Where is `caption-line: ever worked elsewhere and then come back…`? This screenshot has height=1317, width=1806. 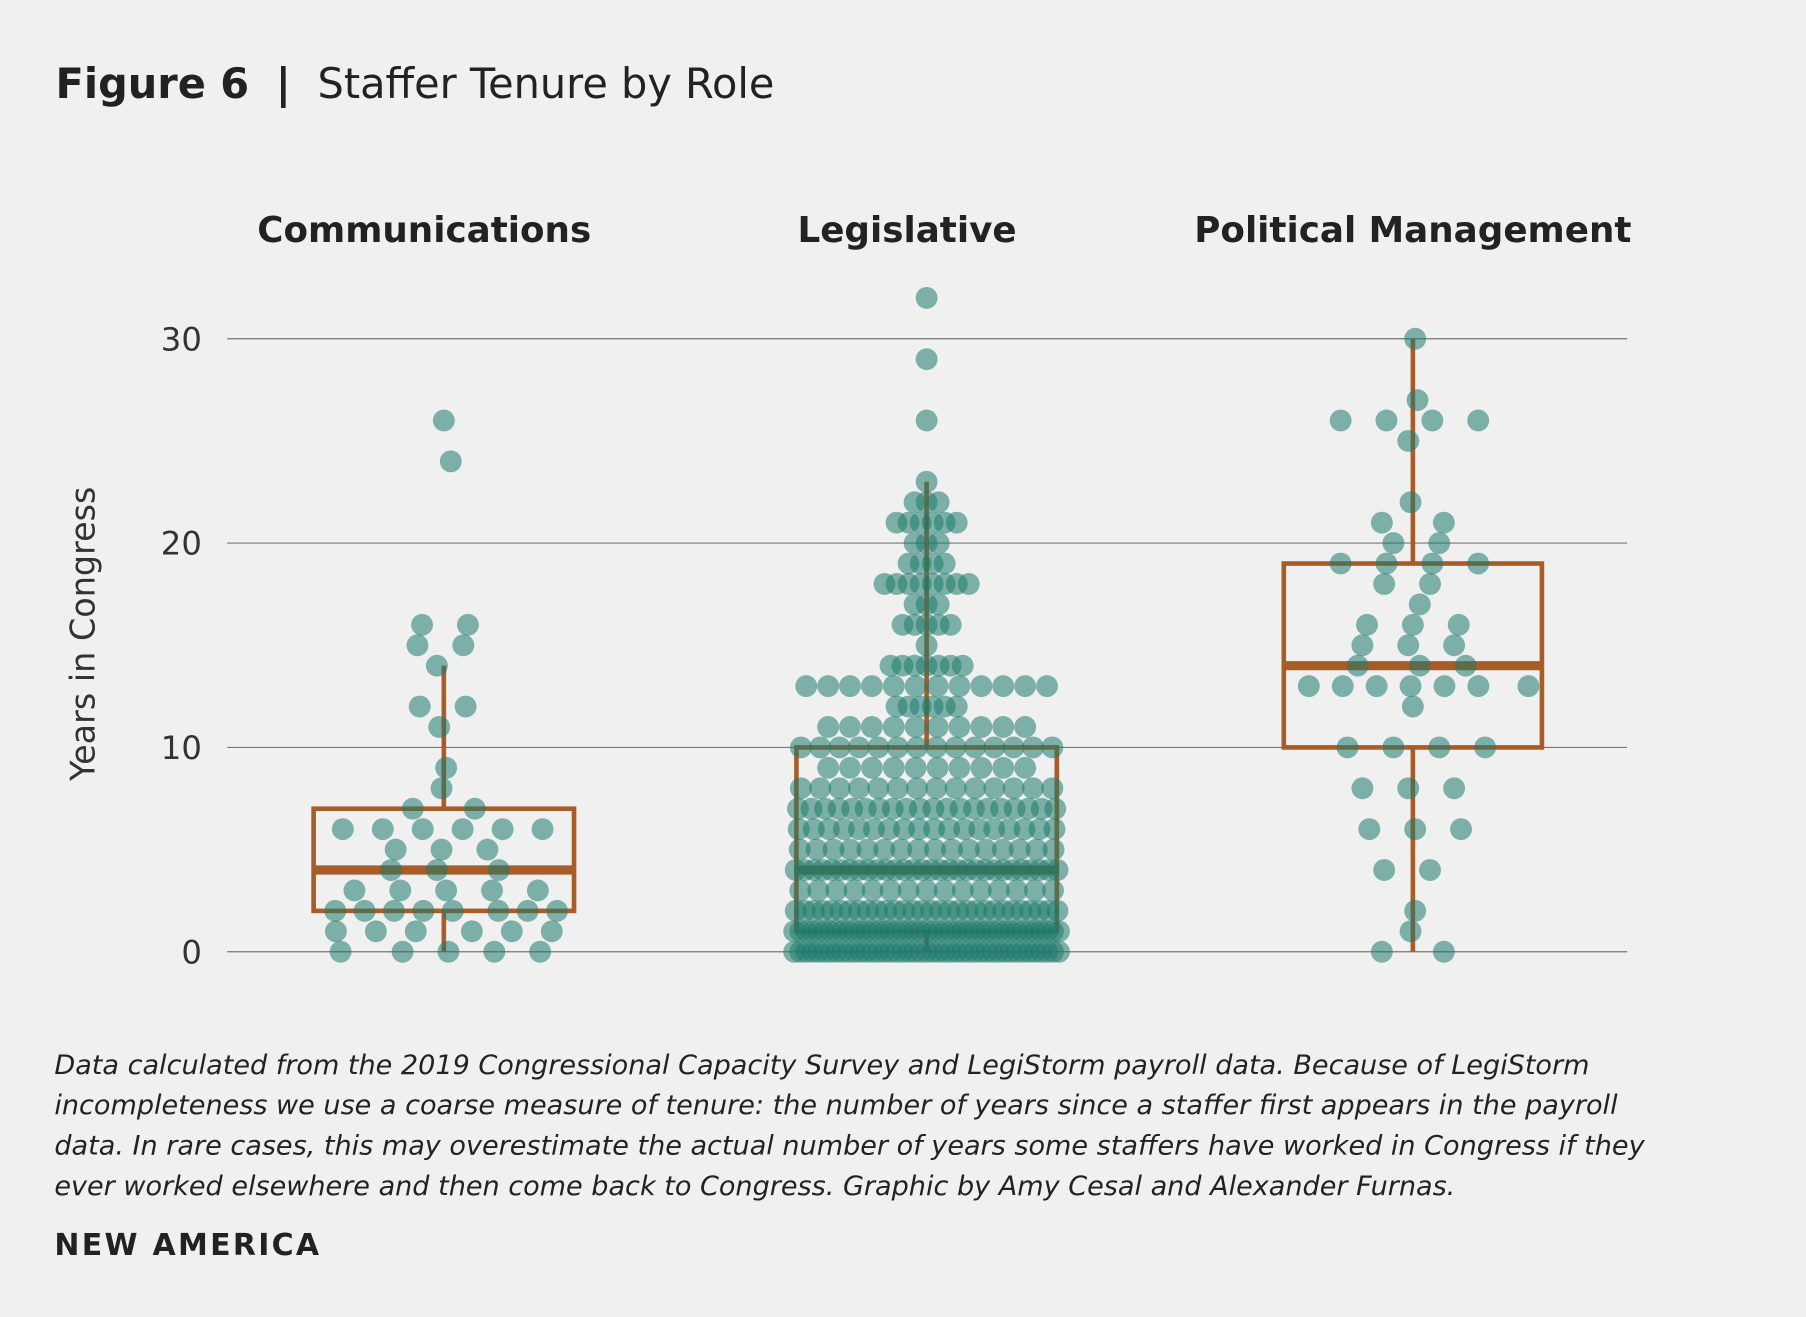 caption-line: ever worked elsewhere and then come back… is located at coordinates (754, 1186).